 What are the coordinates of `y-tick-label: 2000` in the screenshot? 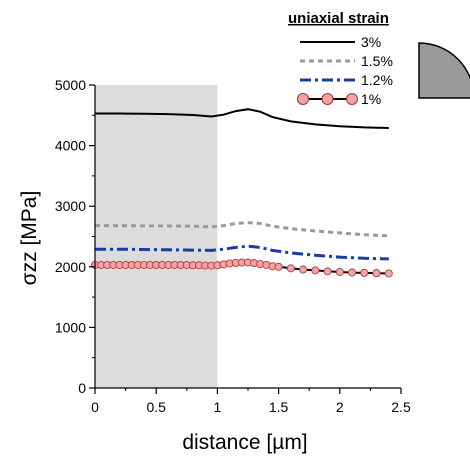 It's located at (70, 267).